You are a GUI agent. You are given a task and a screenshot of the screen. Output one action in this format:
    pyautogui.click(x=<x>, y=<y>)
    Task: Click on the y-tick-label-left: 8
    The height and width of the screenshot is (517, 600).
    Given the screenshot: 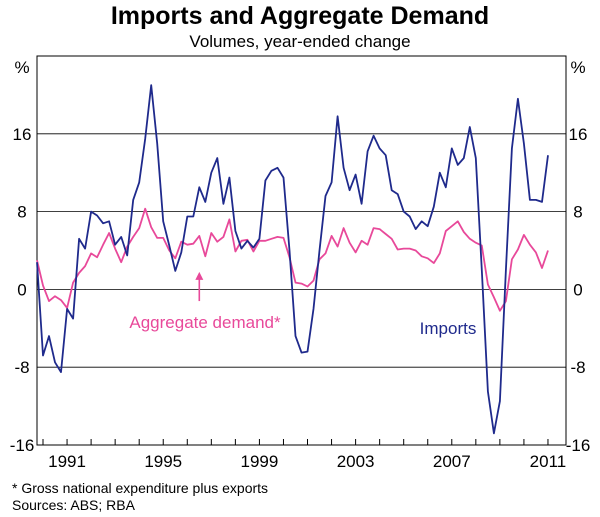 What is the action you would take?
    pyautogui.click(x=21, y=212)
    